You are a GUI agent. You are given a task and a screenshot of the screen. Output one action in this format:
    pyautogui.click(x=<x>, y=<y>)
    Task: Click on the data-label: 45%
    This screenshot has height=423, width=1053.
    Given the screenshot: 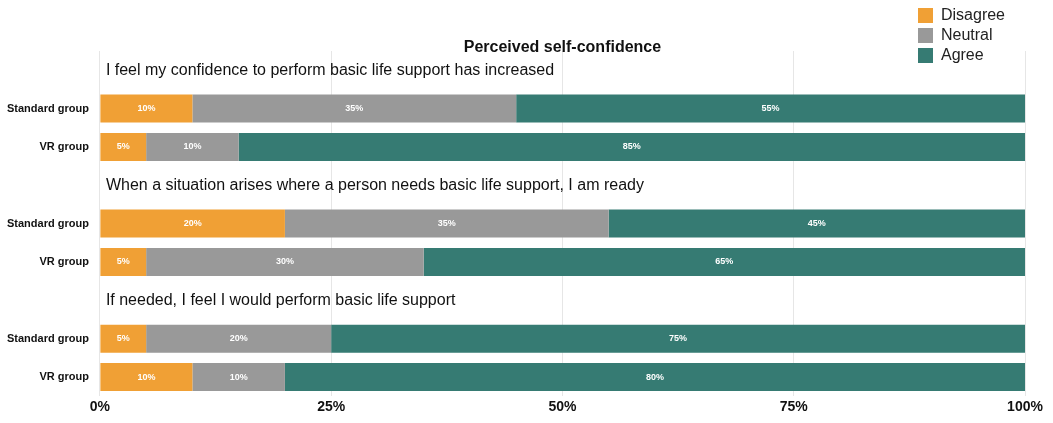 What is the action you would take?
    pyautogui.click(x=816, y=223)
    